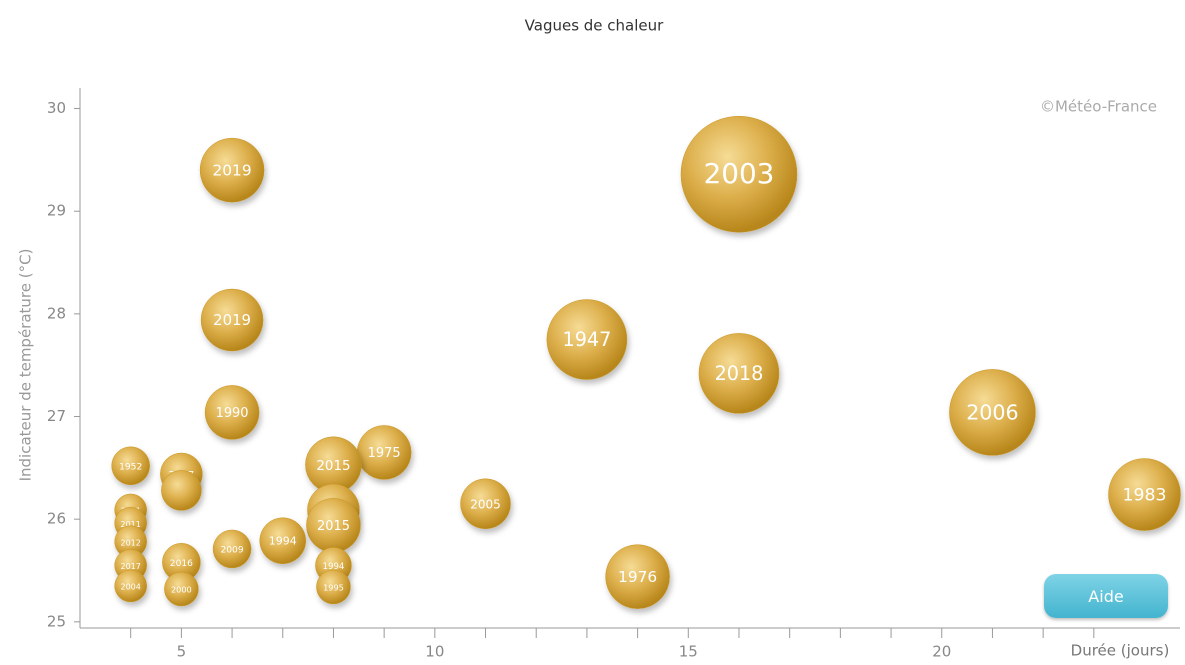 This screenshot has height=665, width=1185. I want to click on y-tick-label: 26, so click(56, 519).